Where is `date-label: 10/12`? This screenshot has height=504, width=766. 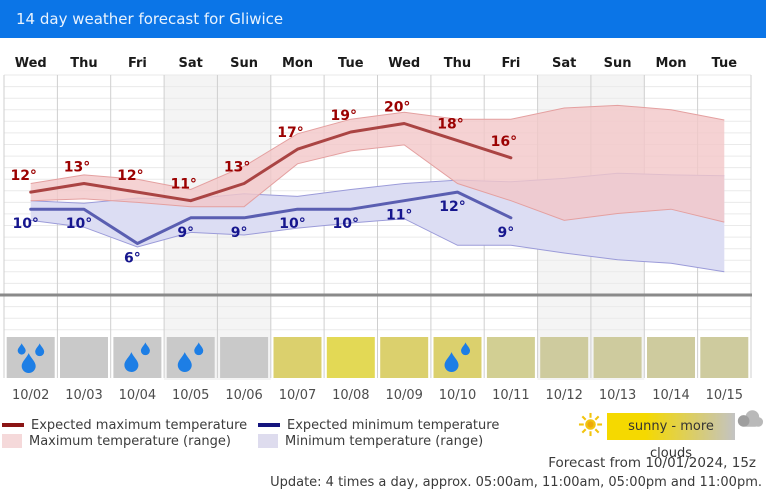 date-label: 10/12 is located at coordinates (563, 395).